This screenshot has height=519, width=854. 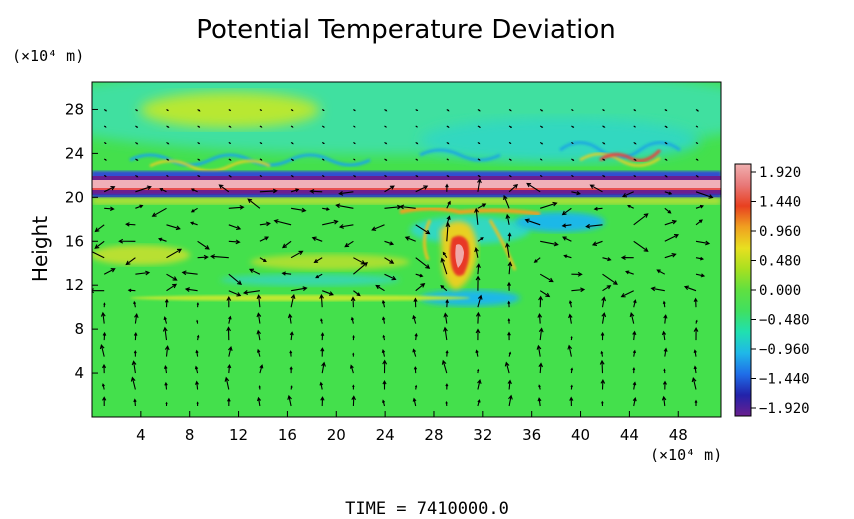 I want to click on band-blue-bottom, so click(x=406, y=196).